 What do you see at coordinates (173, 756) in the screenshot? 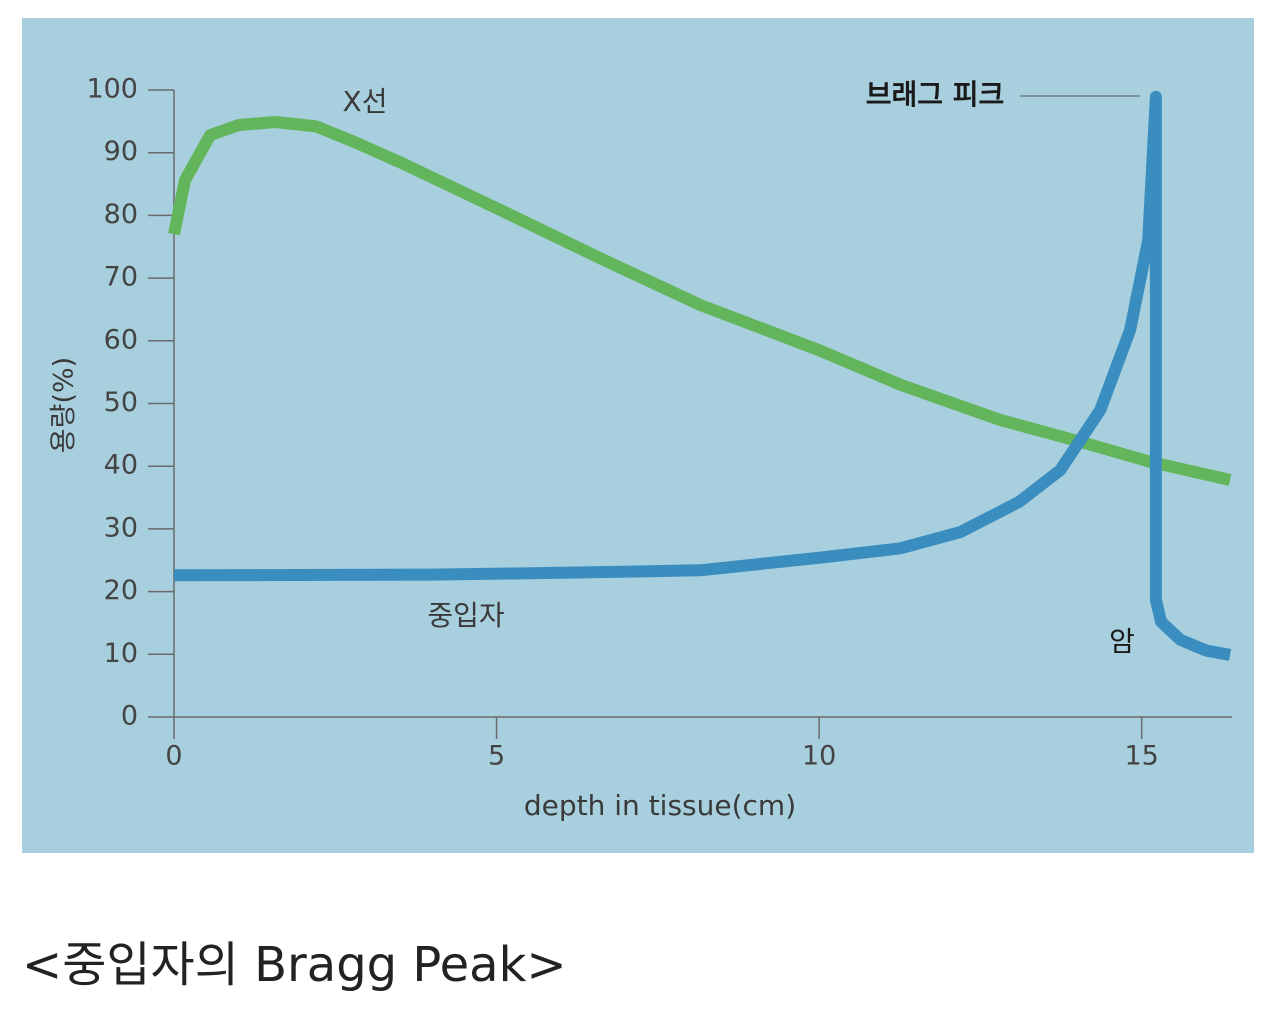
I see `x-tick-label: 0` at bounding box center [173, 756].